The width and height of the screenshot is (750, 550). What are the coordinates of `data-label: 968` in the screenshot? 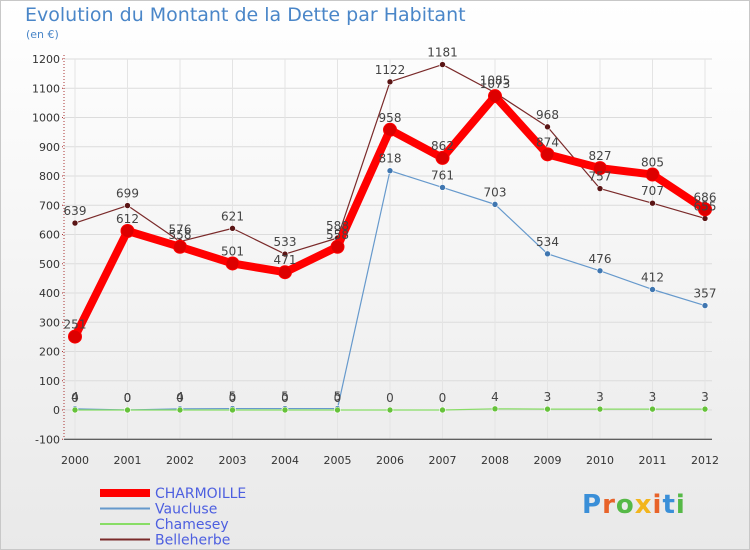 It's located at (547, 115).